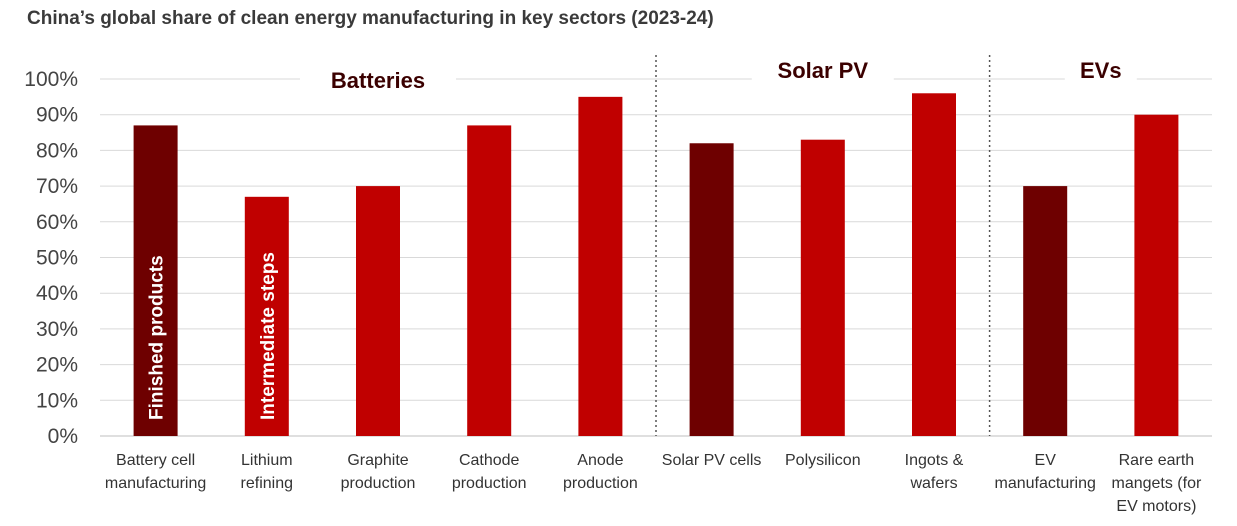 This screenshot has width=1237, height=526. What do you see at coordinates (57, 365) in the screenshot?
I see `y-tick-label: 20%` at bounding box center [57, 365].